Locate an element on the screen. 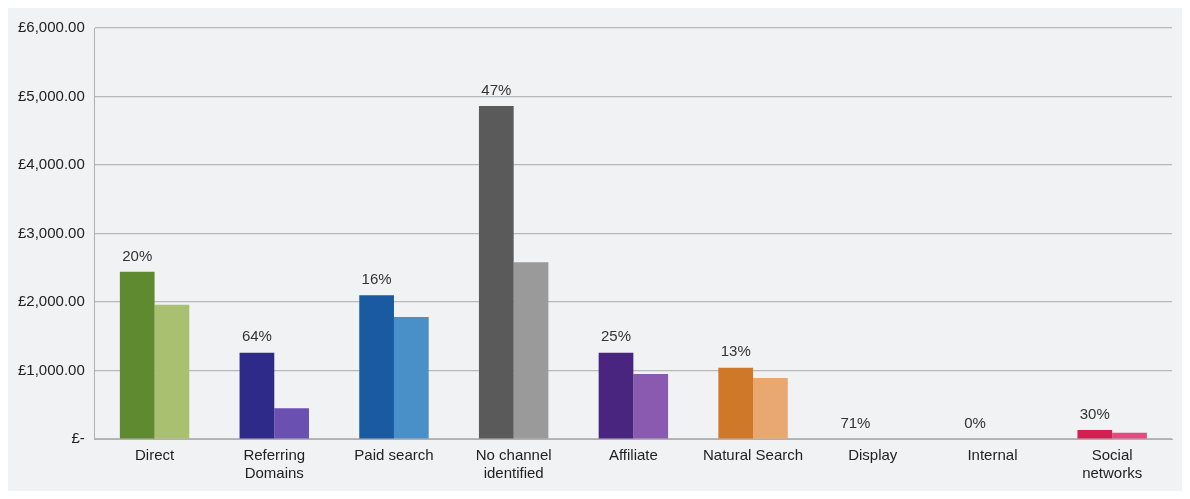 The height and width of the screenshot is (499, 1190). y-tick-label: £2,000.00 is located at coordinates (51, 301).